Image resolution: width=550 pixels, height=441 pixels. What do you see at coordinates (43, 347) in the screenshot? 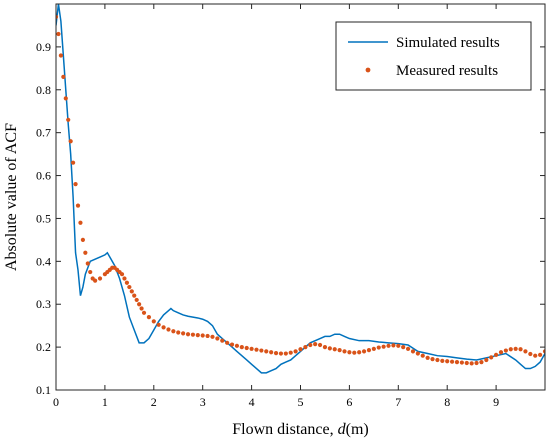
I see `y-tick-label: 0.2` at bounding box center [43, 347].